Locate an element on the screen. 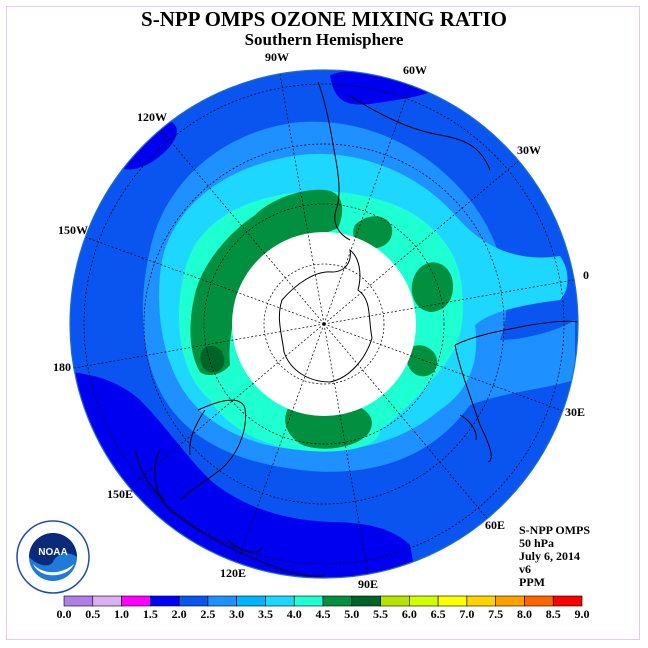 This screenshot has height=648, width=648. color-scale-tick-label: 8.0 is located at coordinates (524, 614).